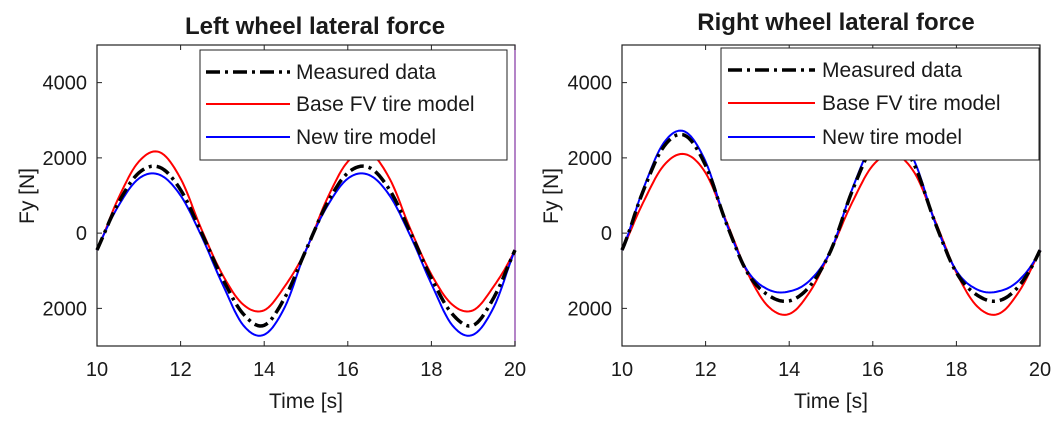  I want to click on chart-left-ylabel: Fy [N], so click(27, 196).